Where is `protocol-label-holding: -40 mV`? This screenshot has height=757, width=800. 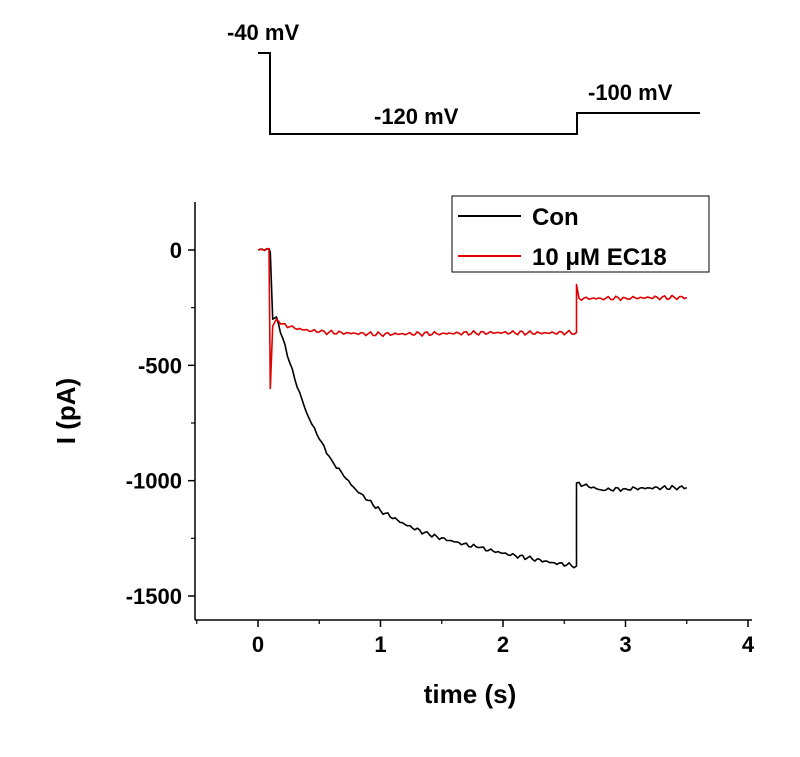 protocol-label-holding: -40 mV is located at coordinates (263, 32).